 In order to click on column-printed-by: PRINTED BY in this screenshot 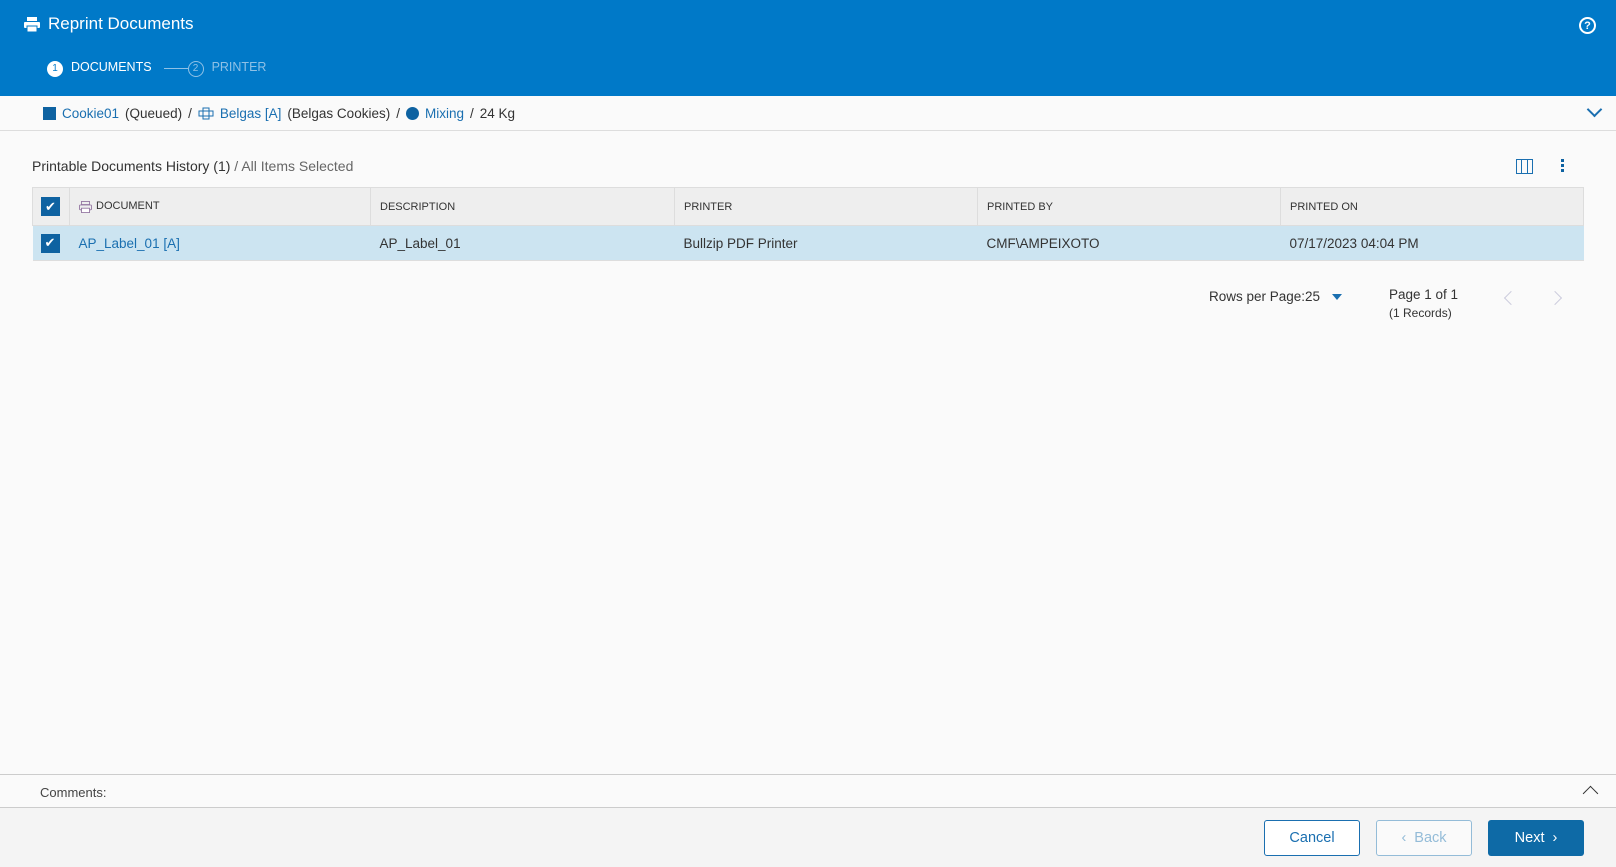, I will do `click(1129, 206)`.